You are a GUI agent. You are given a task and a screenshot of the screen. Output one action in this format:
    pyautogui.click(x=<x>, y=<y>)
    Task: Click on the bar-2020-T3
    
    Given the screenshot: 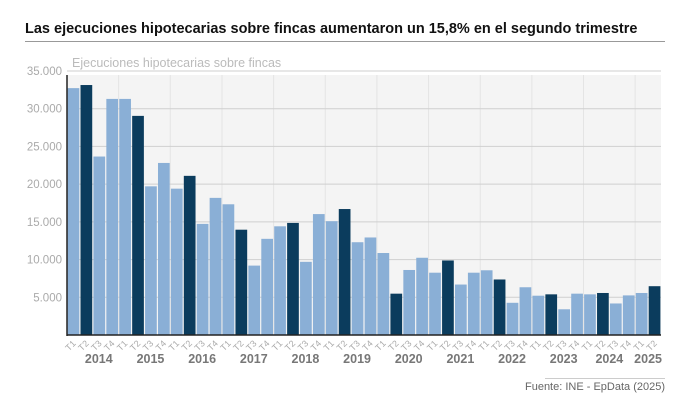 What is the action you would take?
    pyautogui.click(x=409, y=302)
    